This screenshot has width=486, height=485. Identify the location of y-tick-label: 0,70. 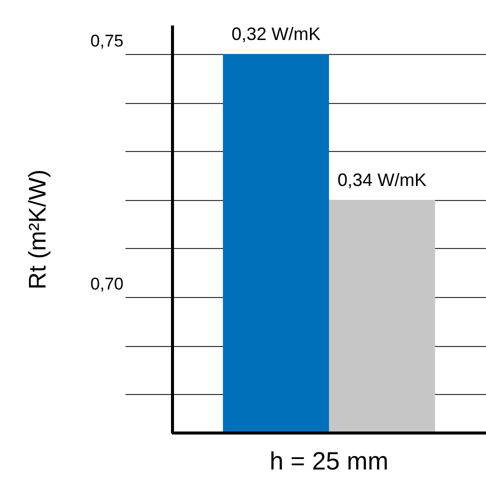
(107, 284).